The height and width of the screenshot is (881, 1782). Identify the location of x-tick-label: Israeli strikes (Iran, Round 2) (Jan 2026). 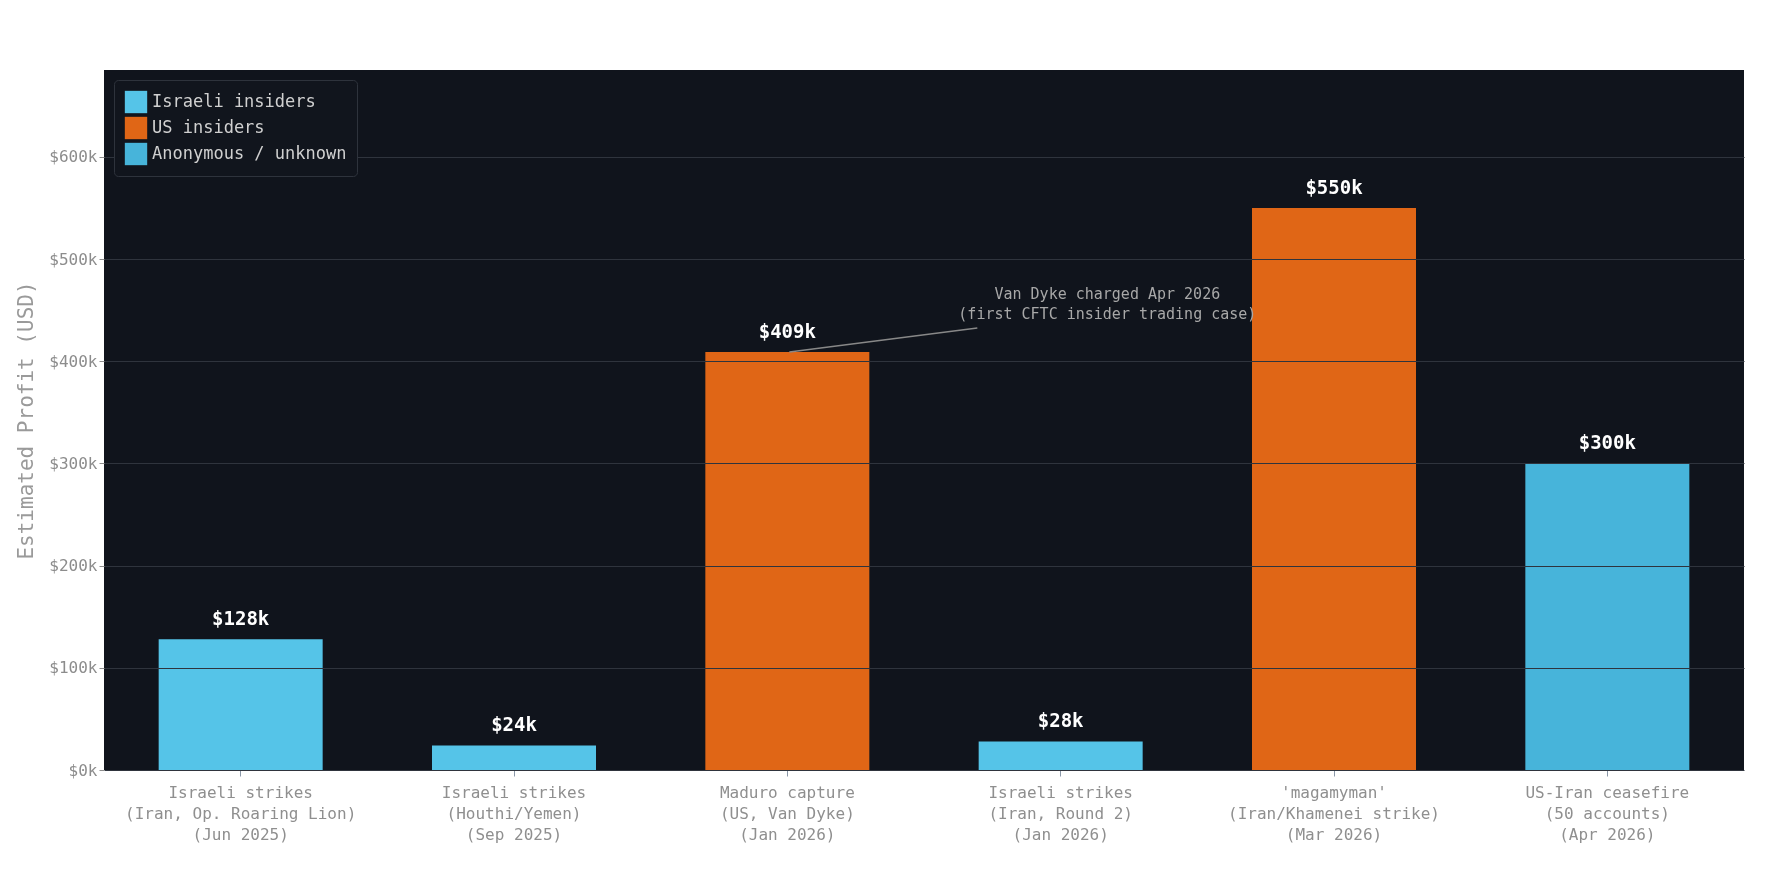
(1060, 813).